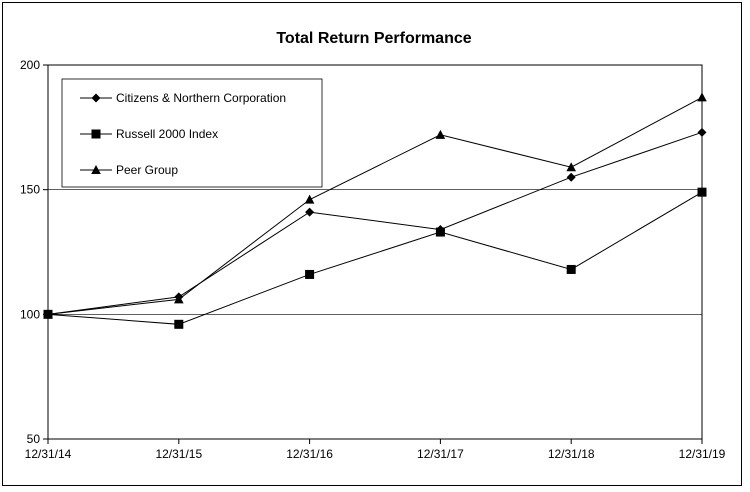  Describe the element at coordinates (167, 134) in the screenshot. I see `legend-label: Russell 2000 Index` at that location.